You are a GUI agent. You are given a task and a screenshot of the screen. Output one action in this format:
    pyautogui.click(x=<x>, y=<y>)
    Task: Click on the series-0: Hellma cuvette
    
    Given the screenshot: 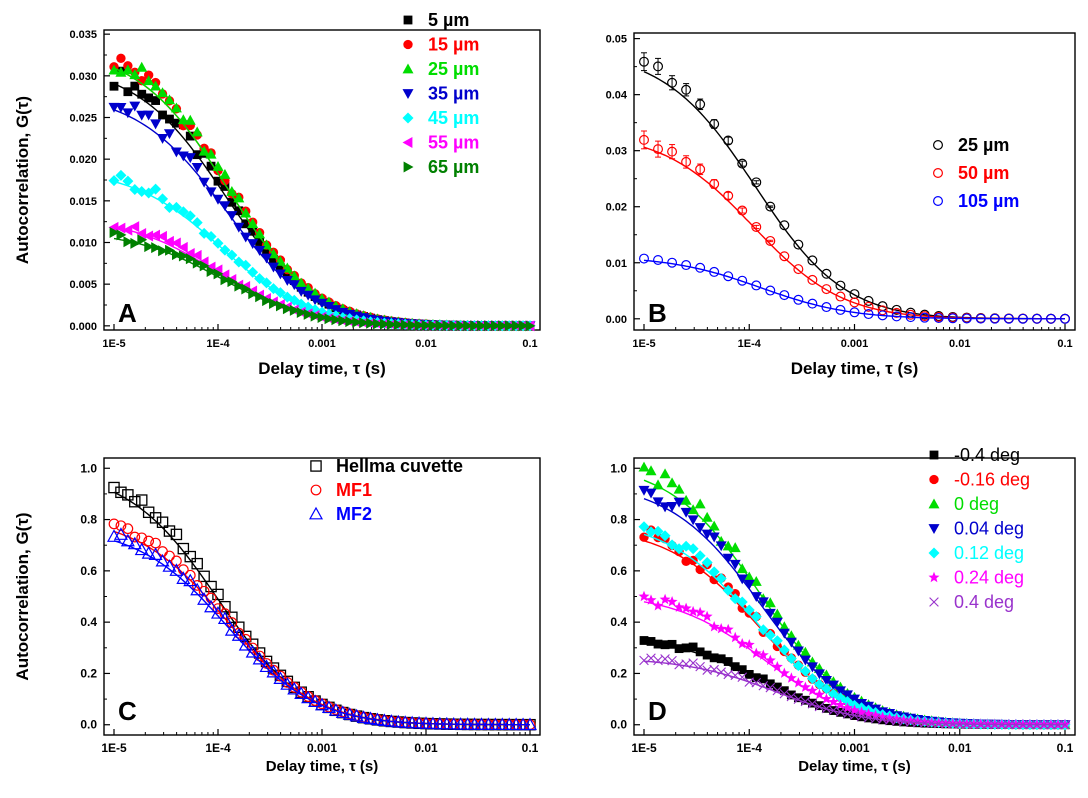 What is the action you would take?
    pyautogui.click(x=322, y=593)
    